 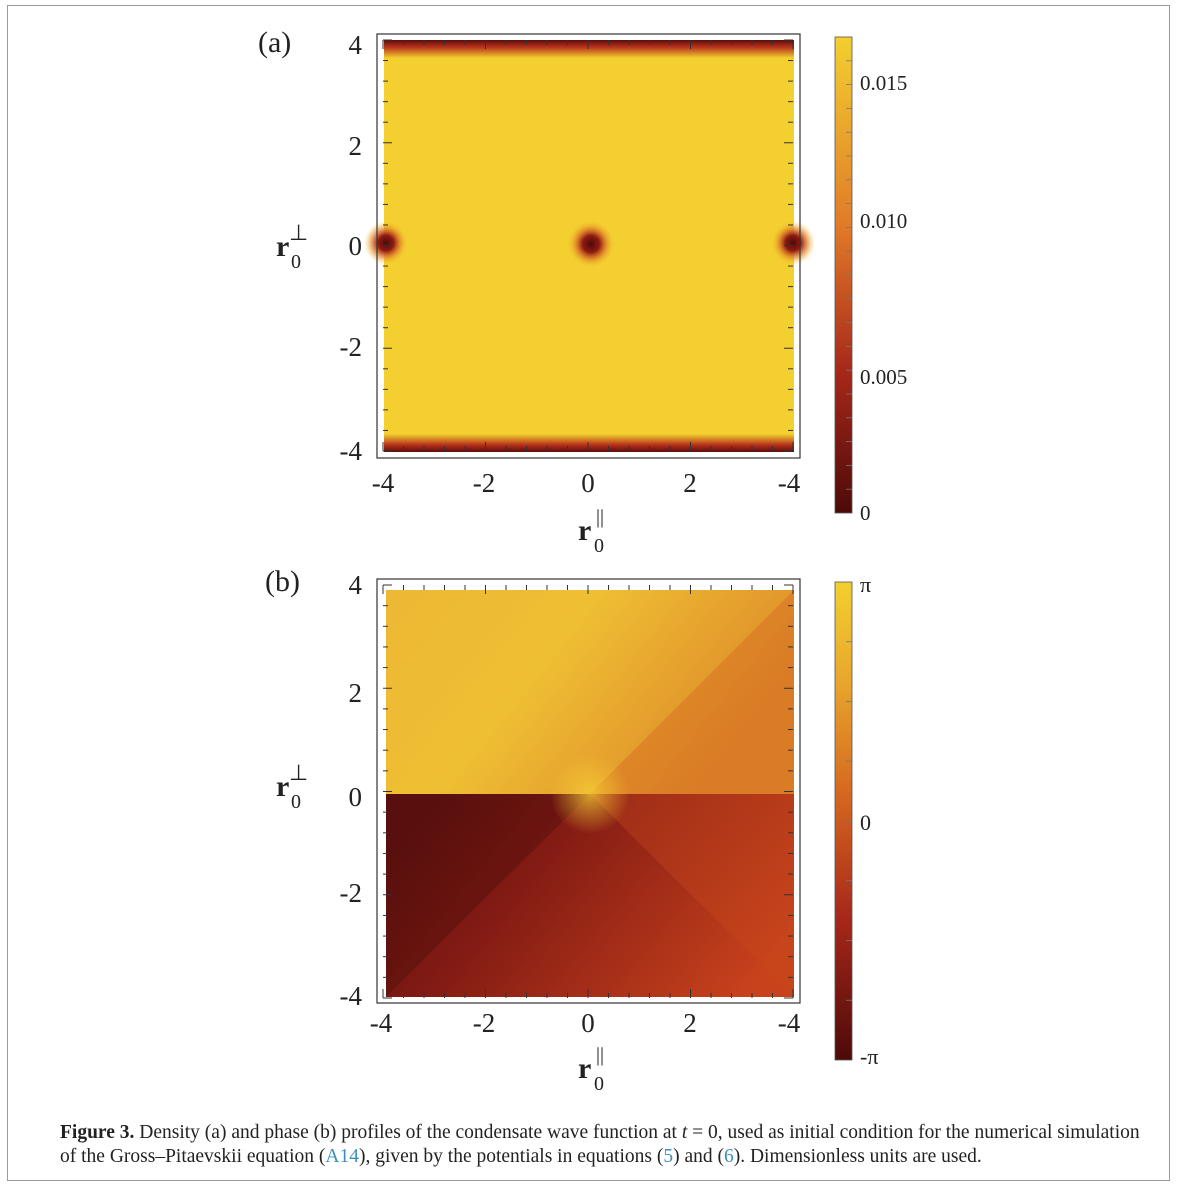 I want to click on phase-heatmap, so click(x=590, y=793).